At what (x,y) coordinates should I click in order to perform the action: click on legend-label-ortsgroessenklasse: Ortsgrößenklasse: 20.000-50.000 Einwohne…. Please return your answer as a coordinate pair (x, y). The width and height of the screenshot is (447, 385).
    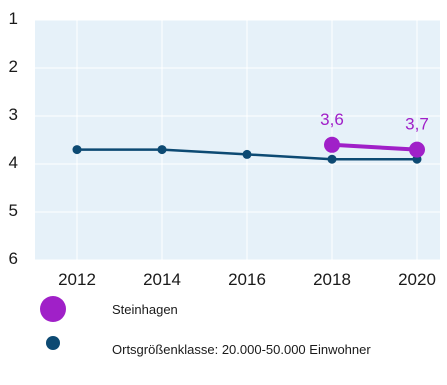
    Looking at the image, I should click on (241, 349).